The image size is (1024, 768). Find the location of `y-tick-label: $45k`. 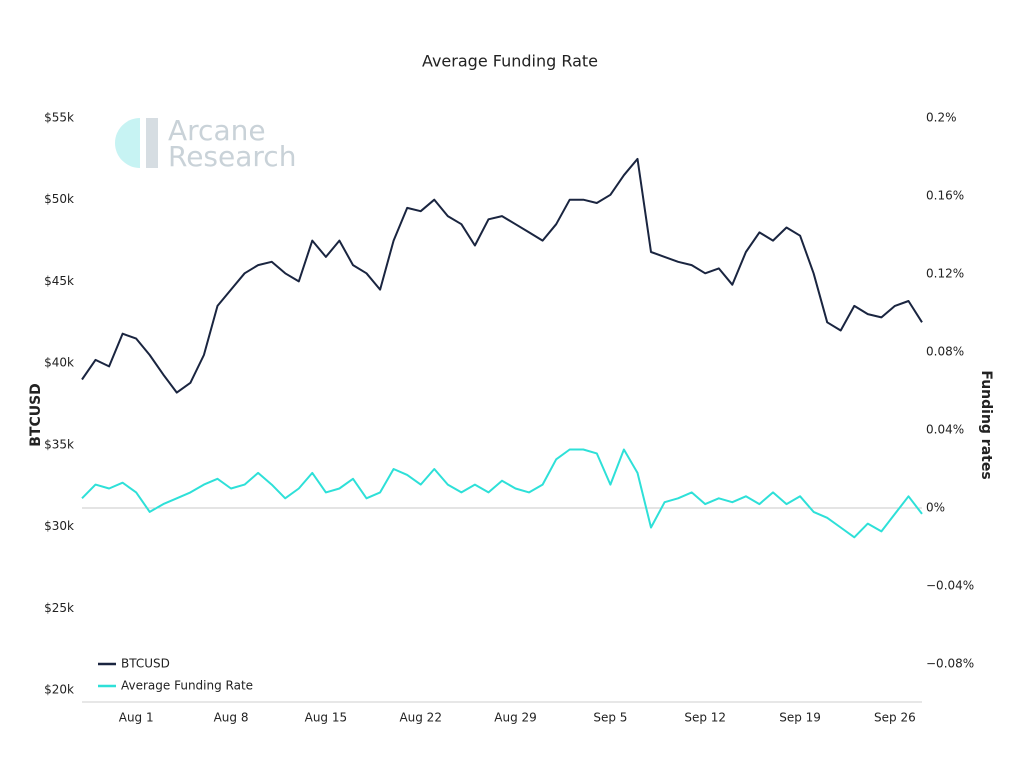

y-tick-label: $45k is located at coordinates (59, 281).